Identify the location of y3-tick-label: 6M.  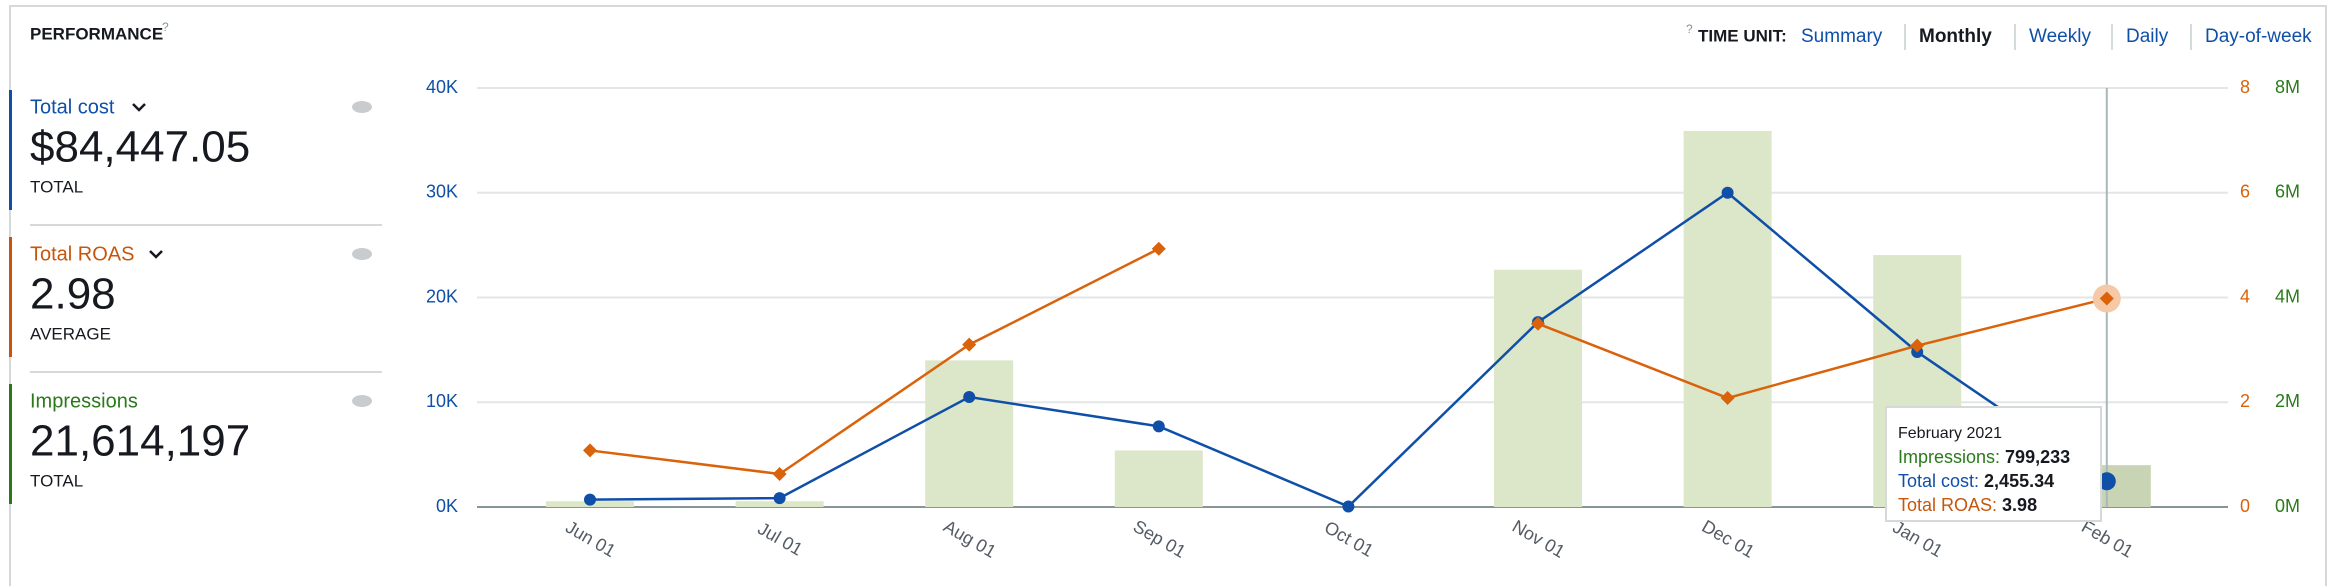
(2287, 192).